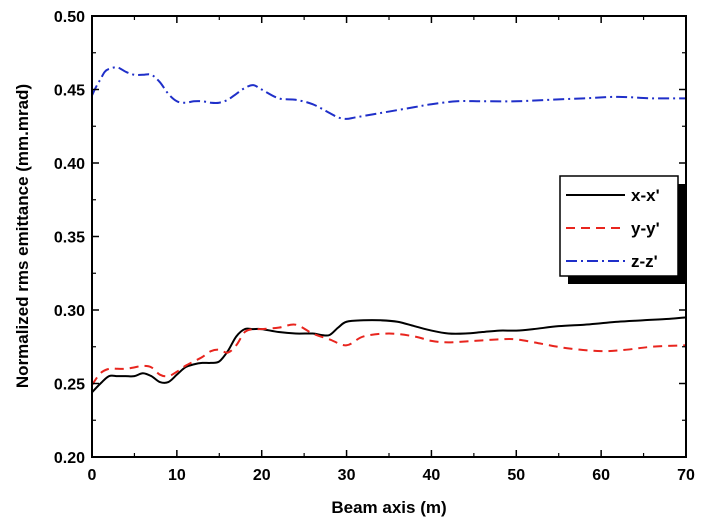 Image resolution: width=702 pixels, height=530 pixels. Describe the element at coordinates (516, 475) in the screenshot. I see `x-tick-label: 50` at that location.